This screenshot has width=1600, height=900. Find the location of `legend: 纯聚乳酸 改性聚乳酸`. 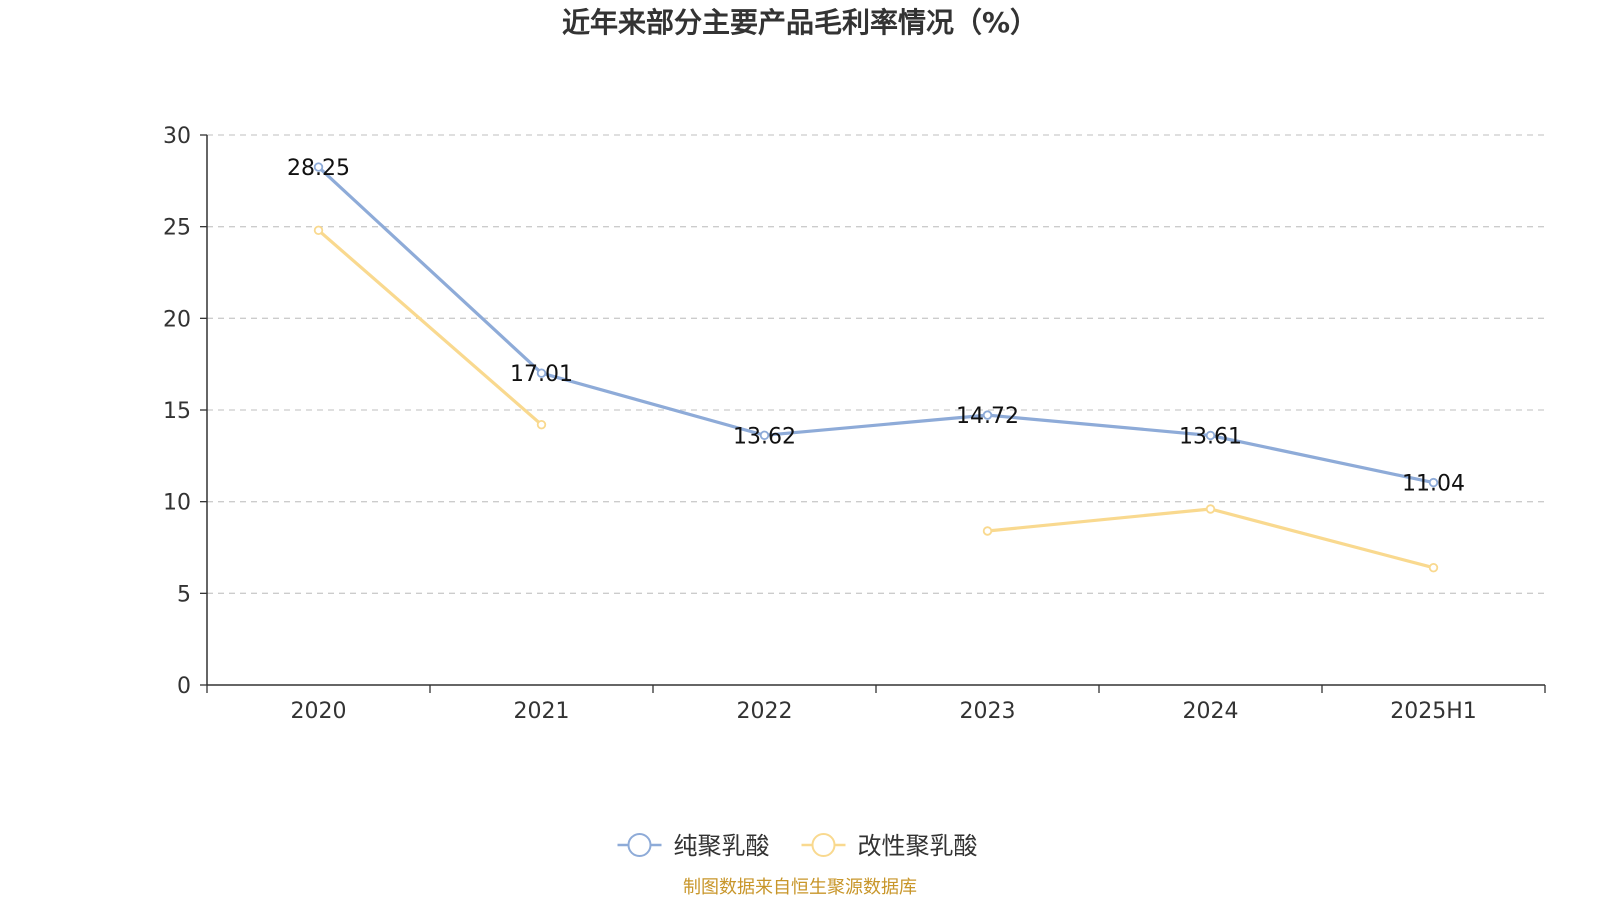

legend: 纯聚乳酸 改性聚乳酸 is located at coordinates (797, 846).